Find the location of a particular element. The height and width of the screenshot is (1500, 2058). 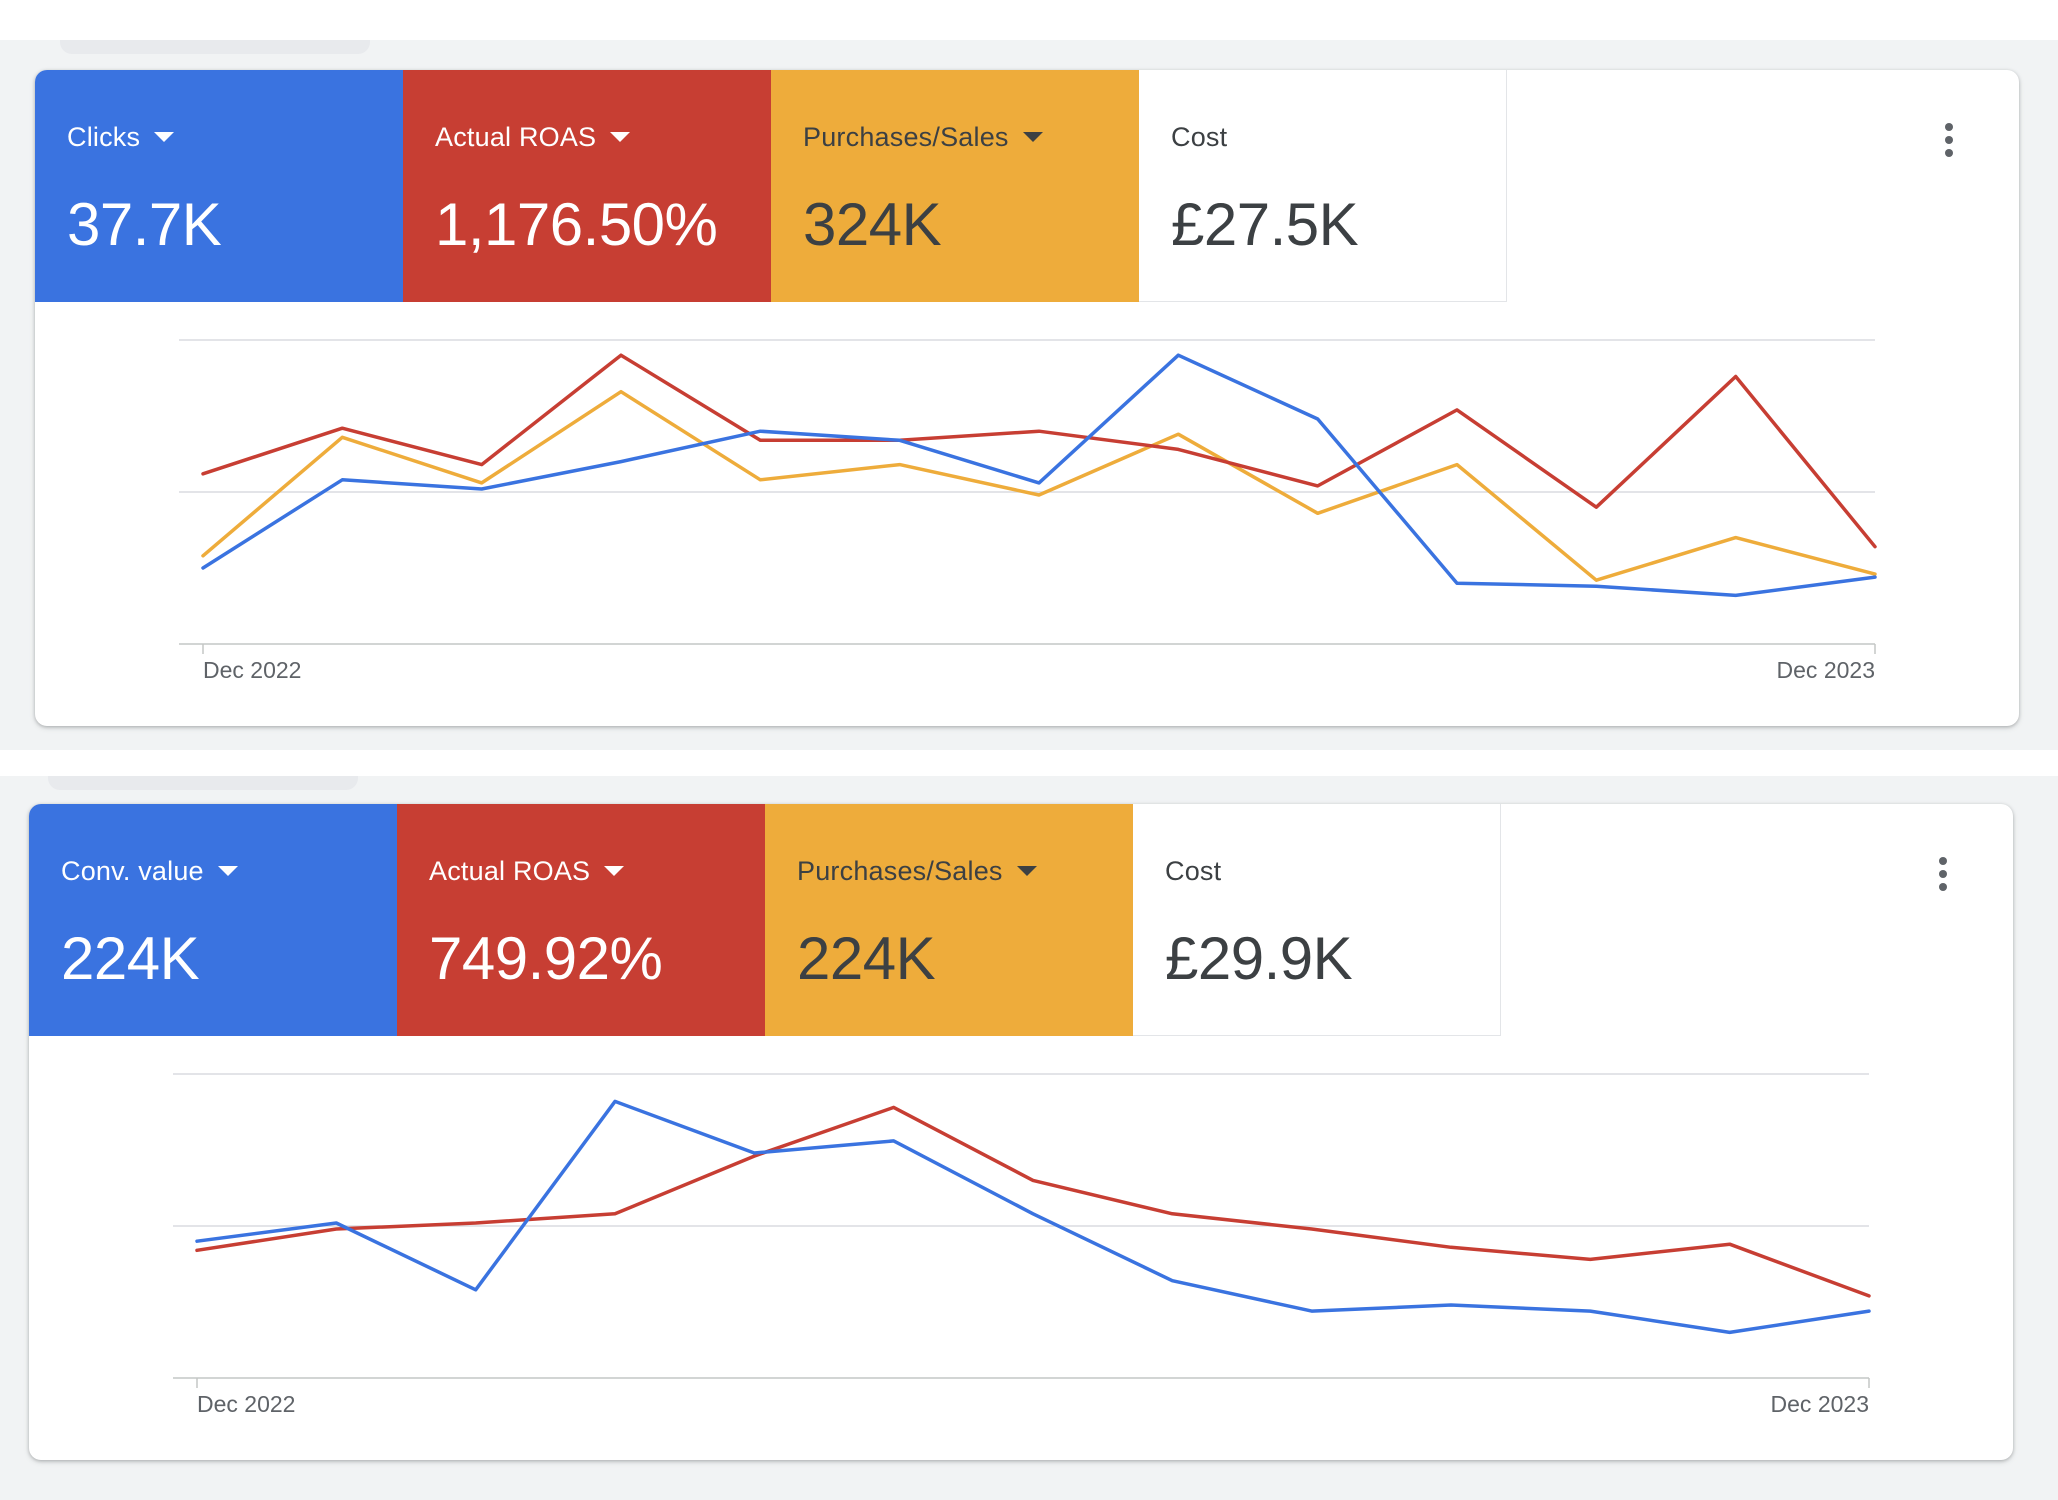

series-line-conv-value is located at coordinates (1033, 1217).